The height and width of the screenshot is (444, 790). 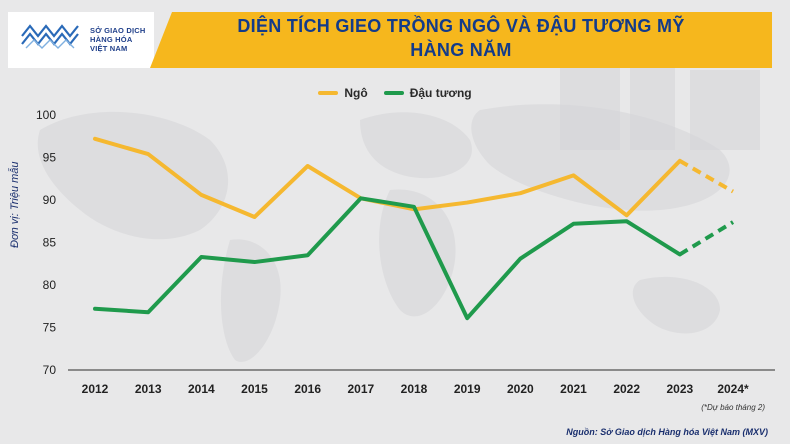 I want to click on y-tick-label: 95, so click(x=50, y=158).